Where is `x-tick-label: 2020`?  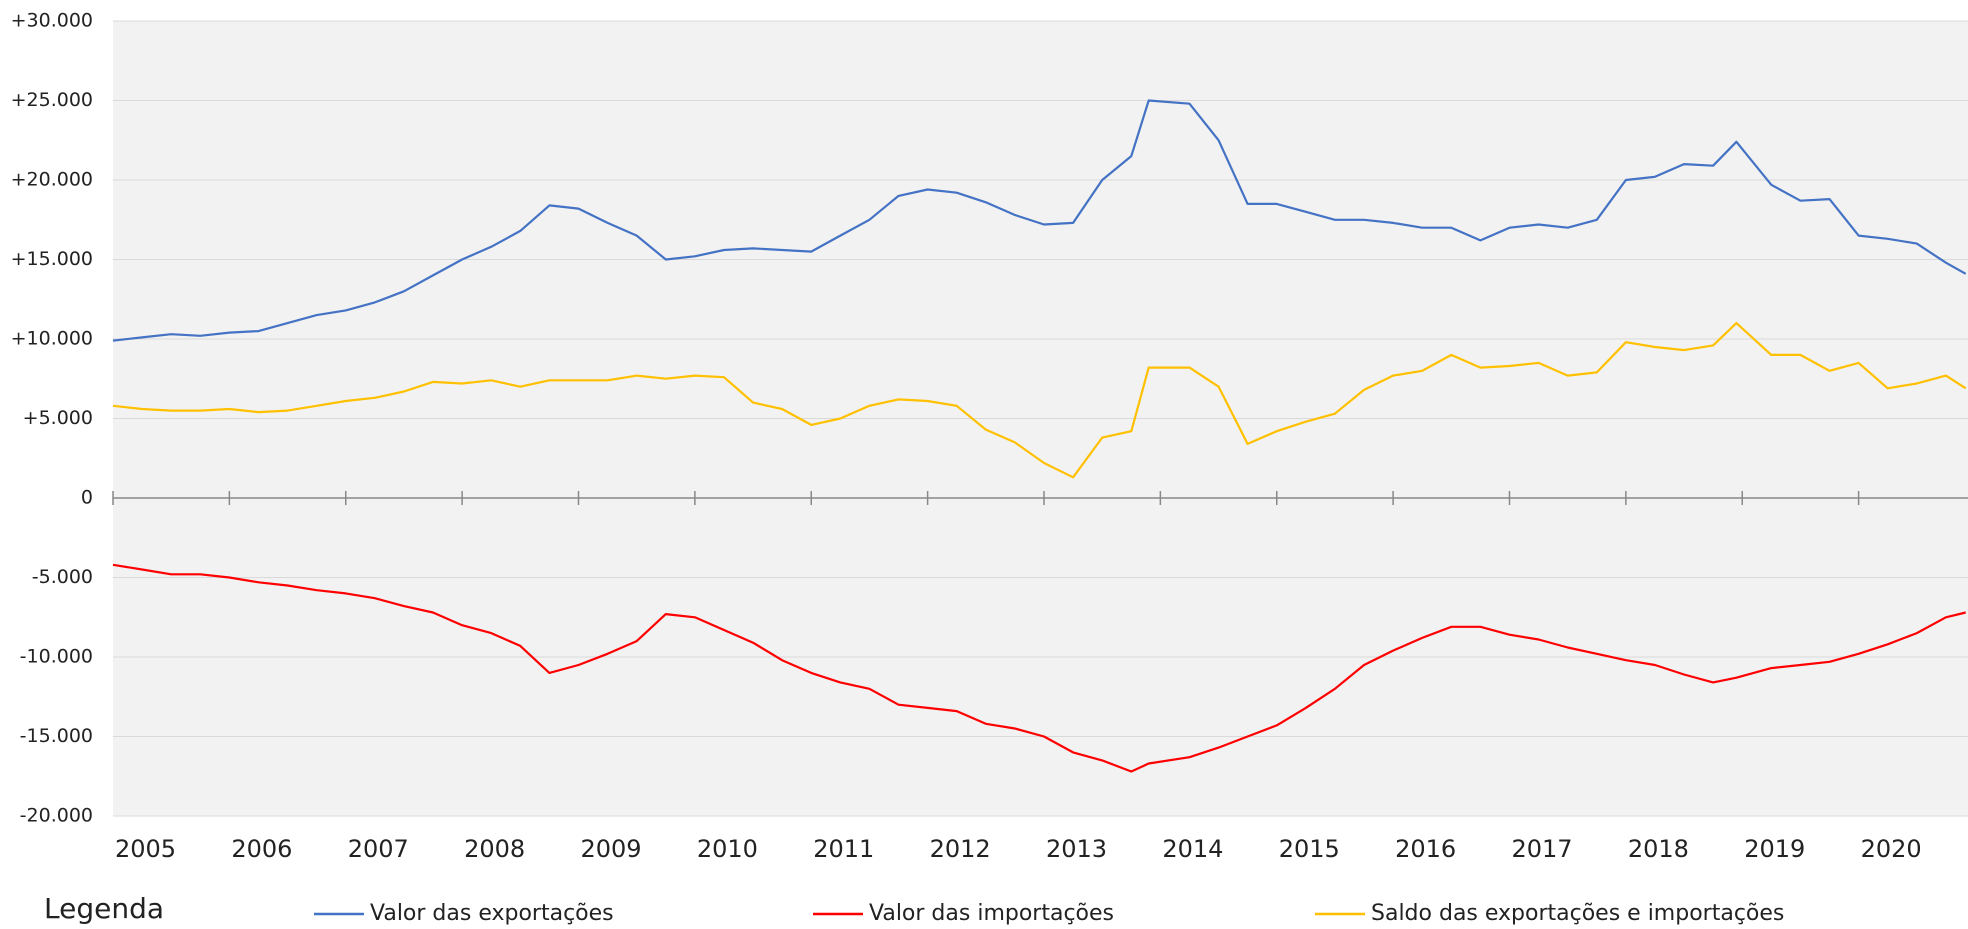
x-tick-label: 2020 is located at coordinates (1891, 849).